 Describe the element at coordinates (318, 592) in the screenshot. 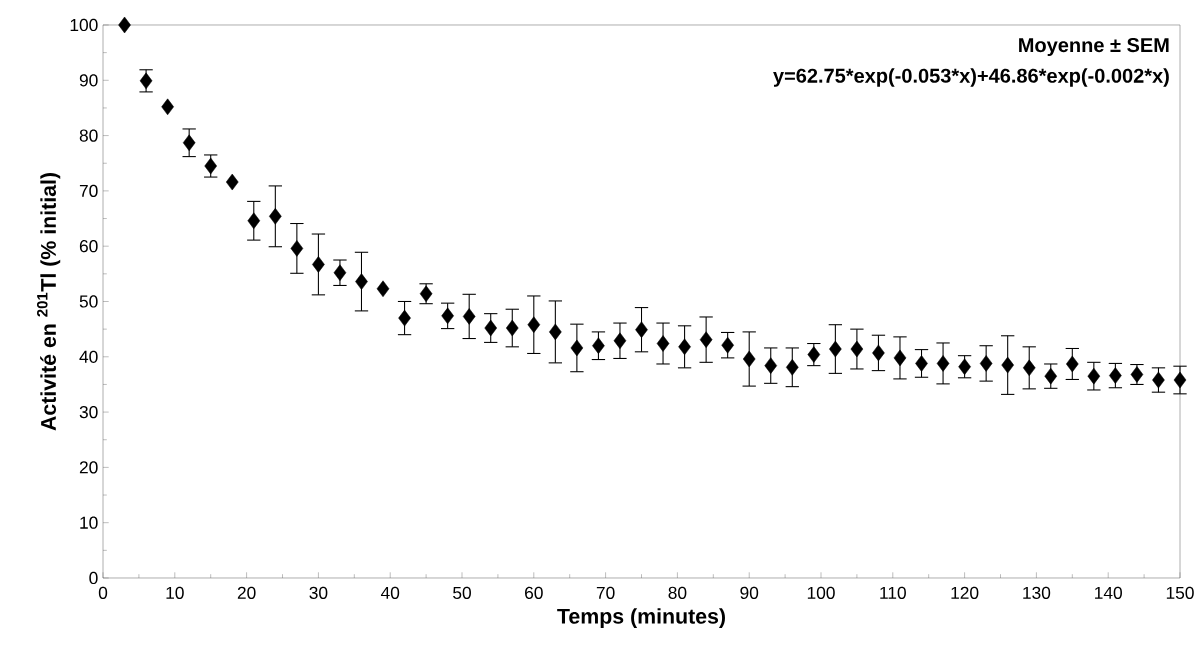

I see `x-tick-label: 30` at that location.